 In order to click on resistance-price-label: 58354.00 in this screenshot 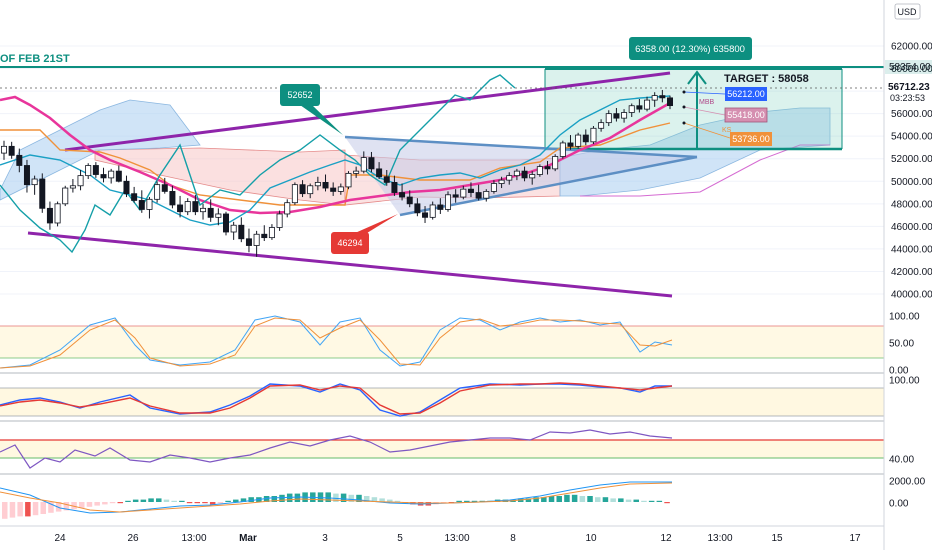, I will do `click(910, 67)`.